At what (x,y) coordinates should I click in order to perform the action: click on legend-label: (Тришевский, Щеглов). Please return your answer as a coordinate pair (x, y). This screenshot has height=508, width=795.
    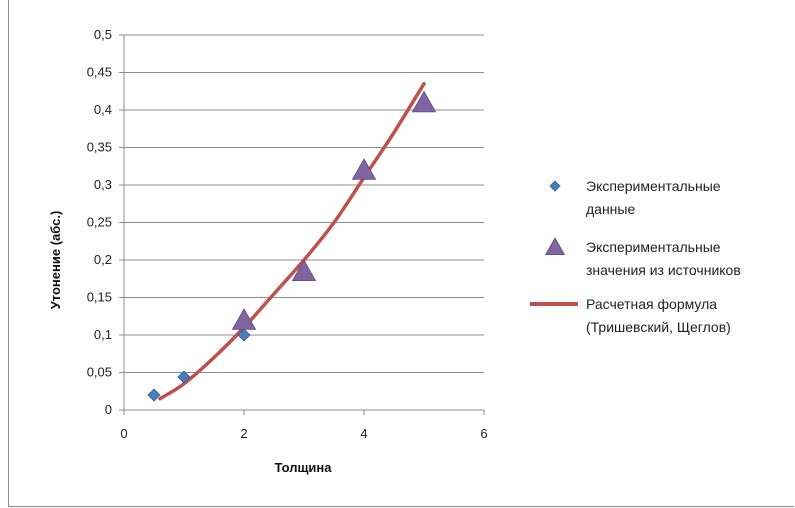
    Looking at the image, I should click on (658, 327).